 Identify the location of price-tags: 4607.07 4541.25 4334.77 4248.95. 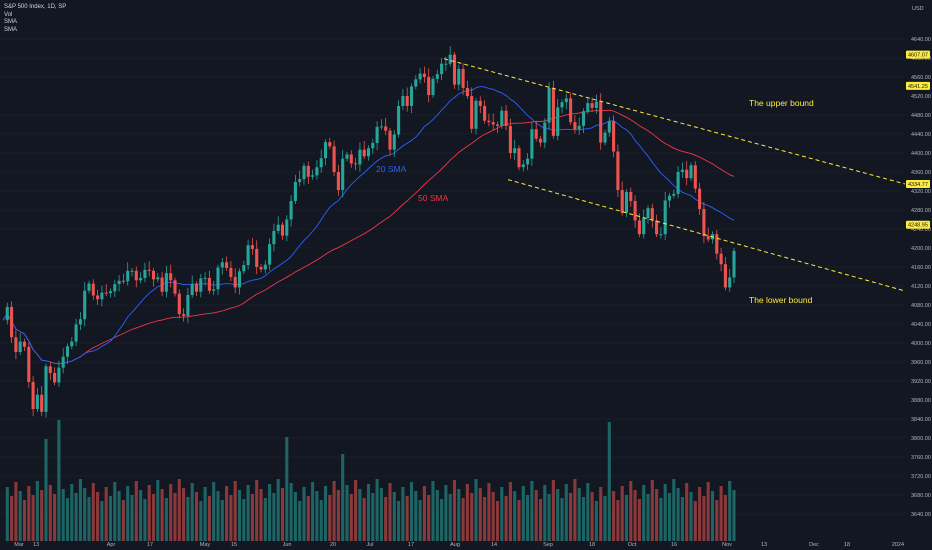
(918, 139).